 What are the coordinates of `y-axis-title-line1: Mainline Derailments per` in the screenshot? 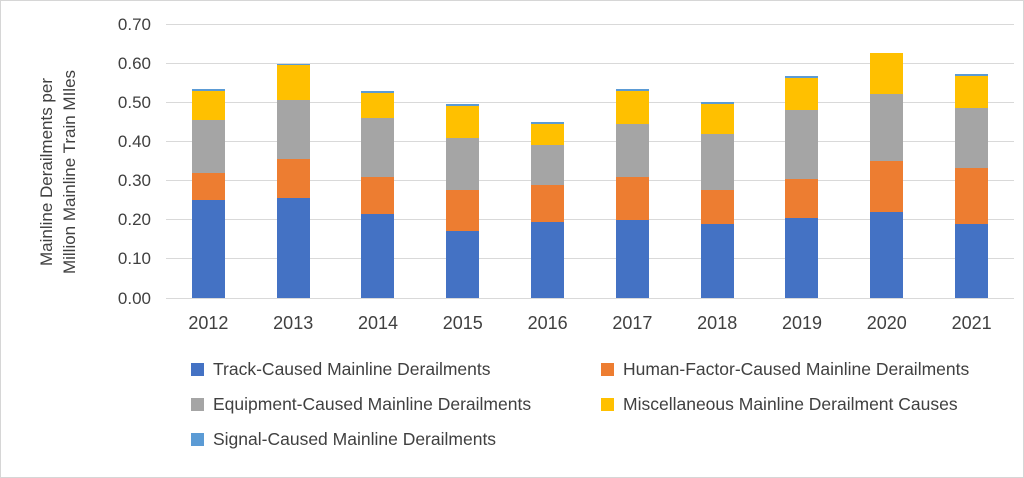 It's located at (46, 172).